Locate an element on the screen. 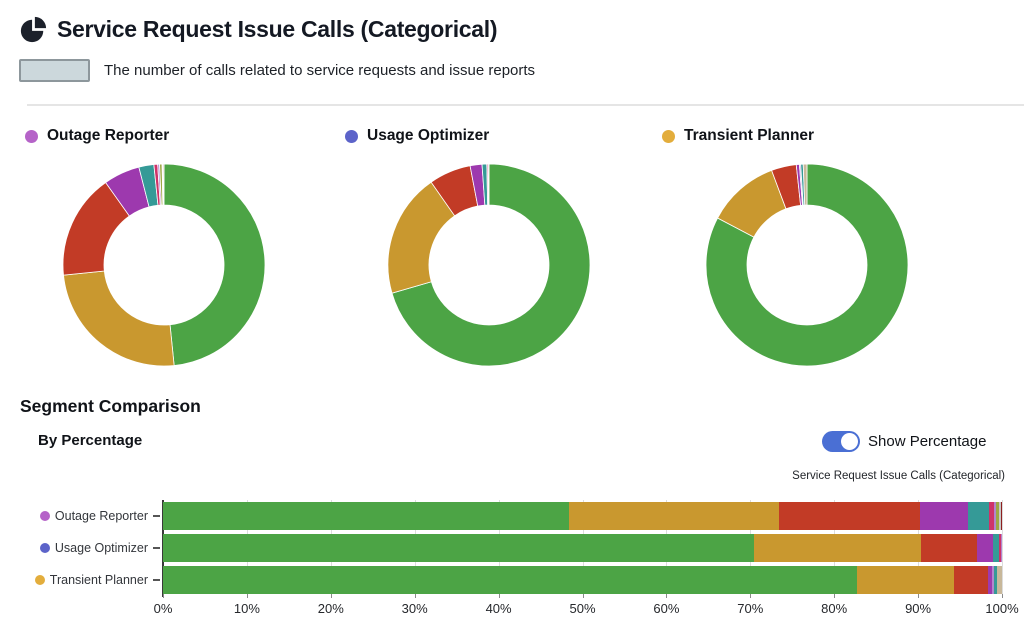  category-label: Outage Reporter is located at coordinates (101, 516).